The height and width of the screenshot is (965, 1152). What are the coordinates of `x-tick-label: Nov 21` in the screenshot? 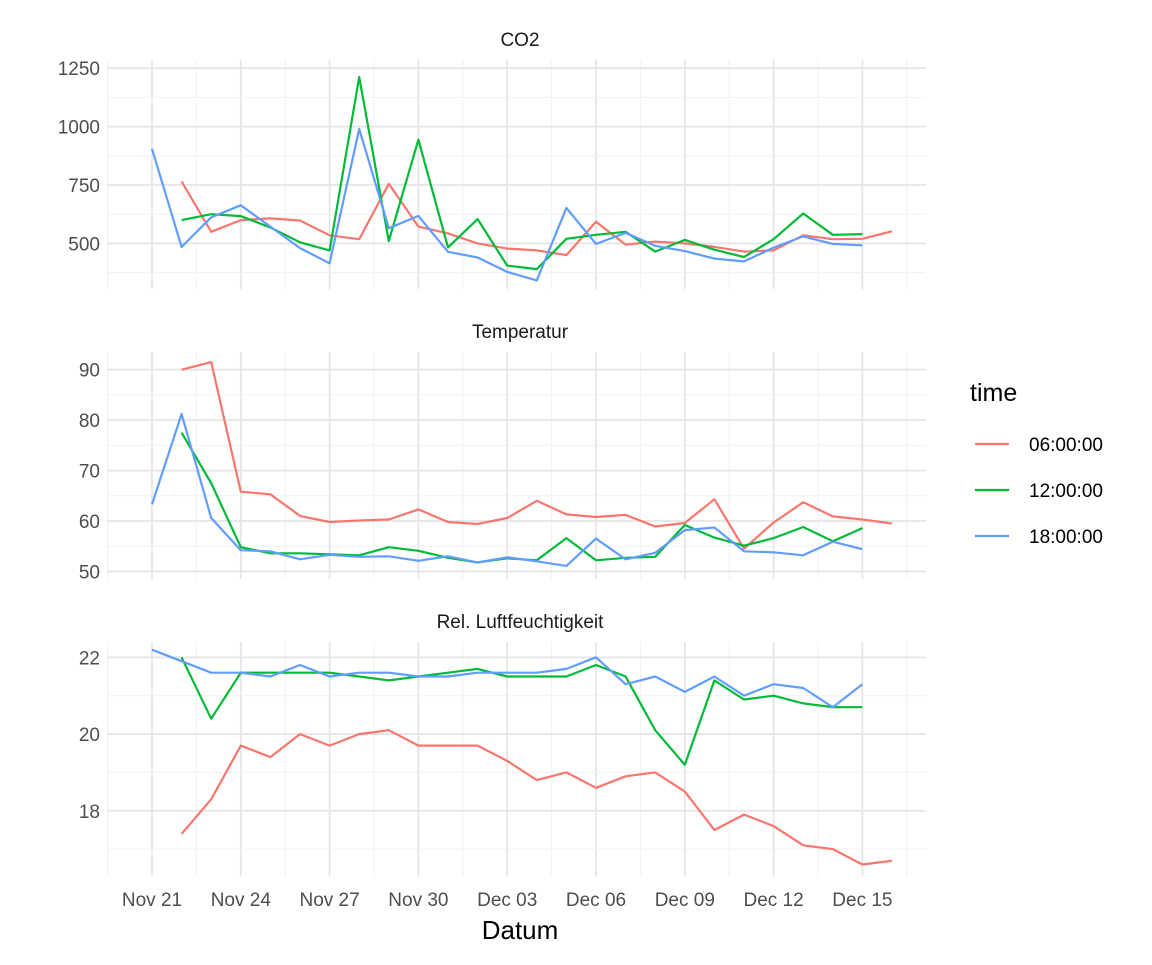 It's located at (152, 900).